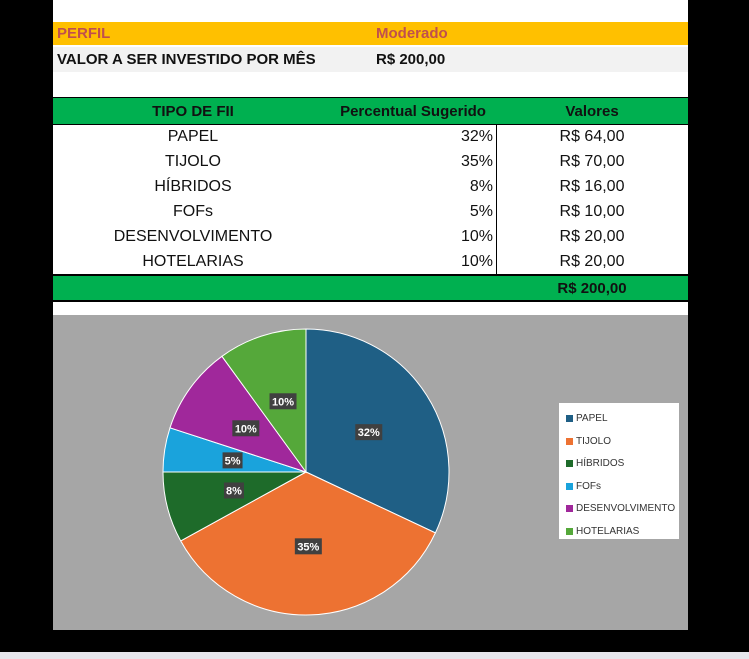 The height and width of the screenshot is (659, 749). Describe the element at coordinates (592, 111) in the screenshot. I see `header-valores: Valores` at that location.